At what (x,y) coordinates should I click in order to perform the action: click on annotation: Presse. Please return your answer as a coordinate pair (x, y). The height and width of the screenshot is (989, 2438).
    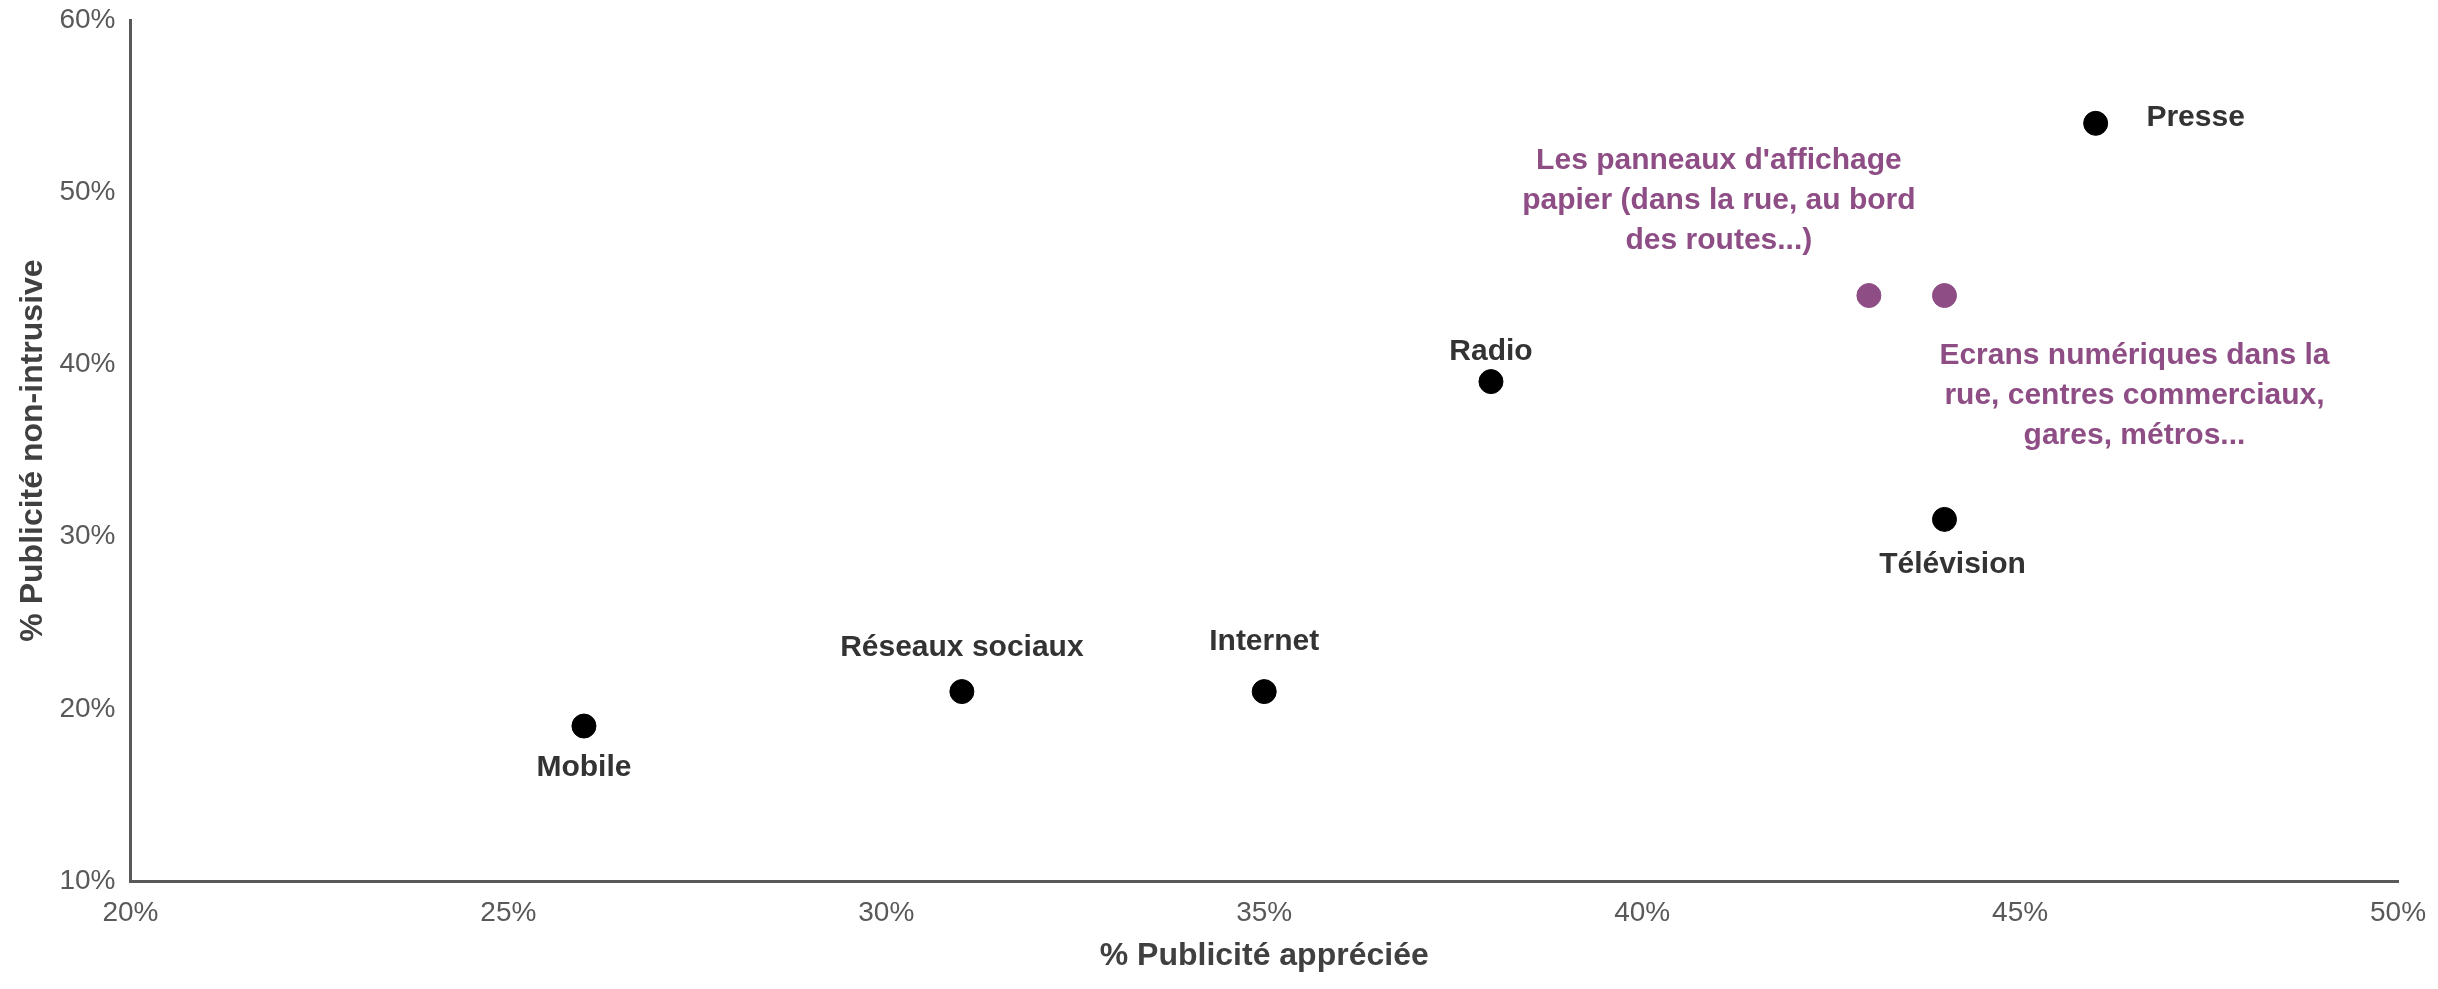
    Looking at the image, I should click on (2195, 115).